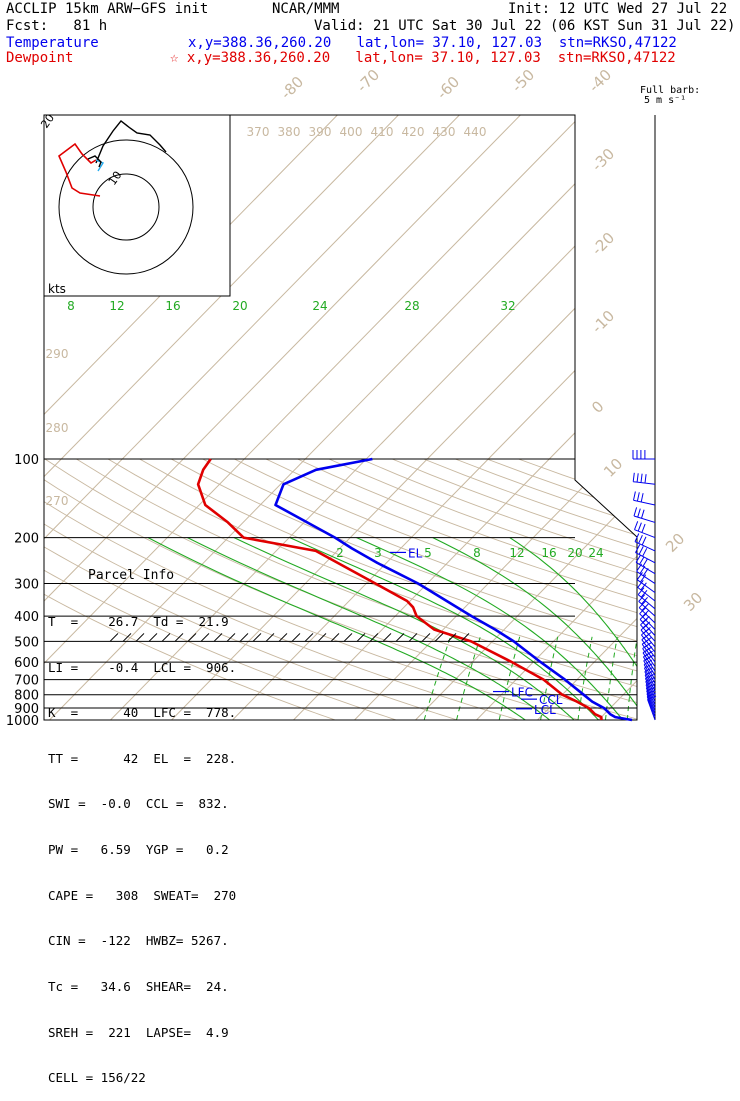 The image size is (740, 1101). I want to click on isotherm-label: -50, so click(523, 81).